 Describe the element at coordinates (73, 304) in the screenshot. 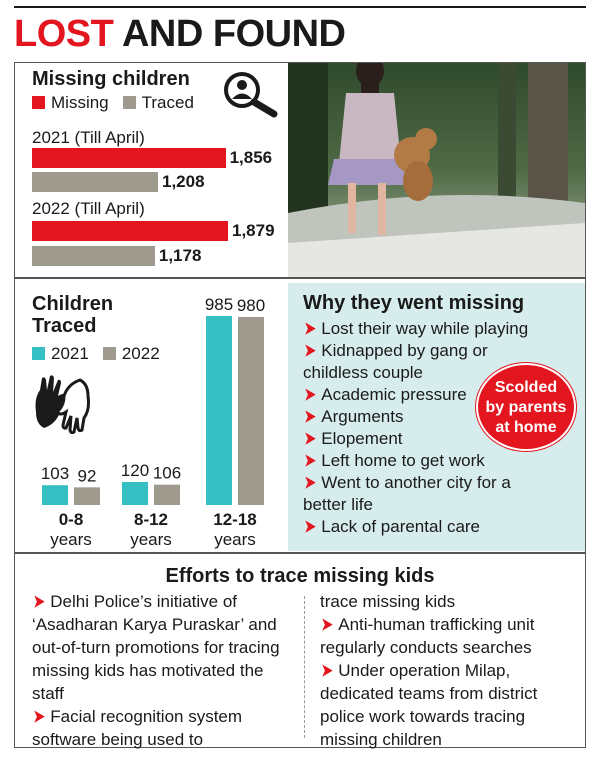

I see `children-traced-title-line1: Children` at that location.